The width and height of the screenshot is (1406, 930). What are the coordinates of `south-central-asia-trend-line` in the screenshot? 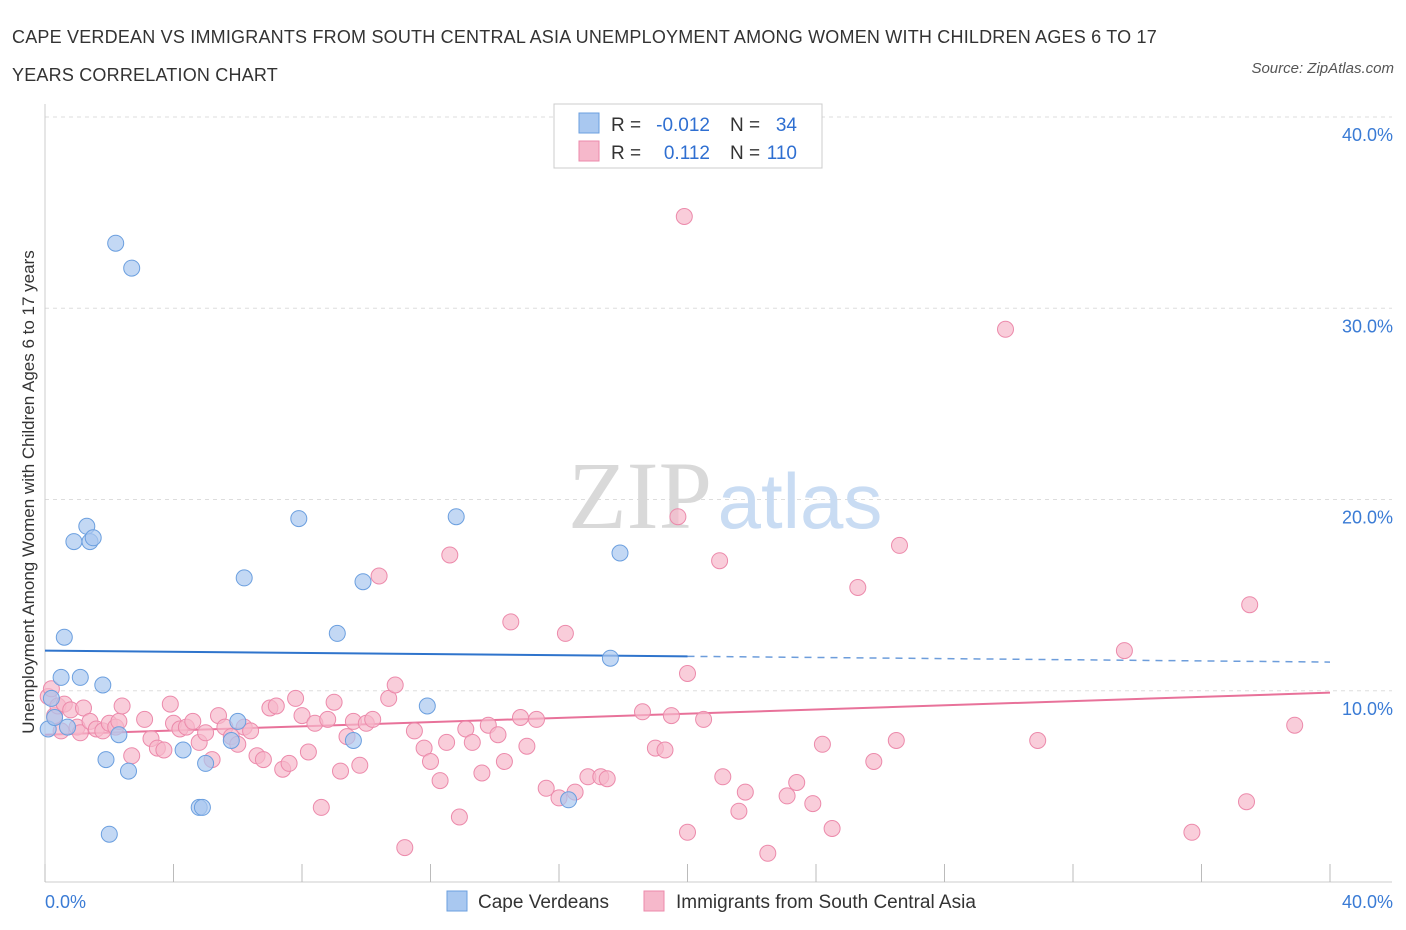 It's located at (687, 713).